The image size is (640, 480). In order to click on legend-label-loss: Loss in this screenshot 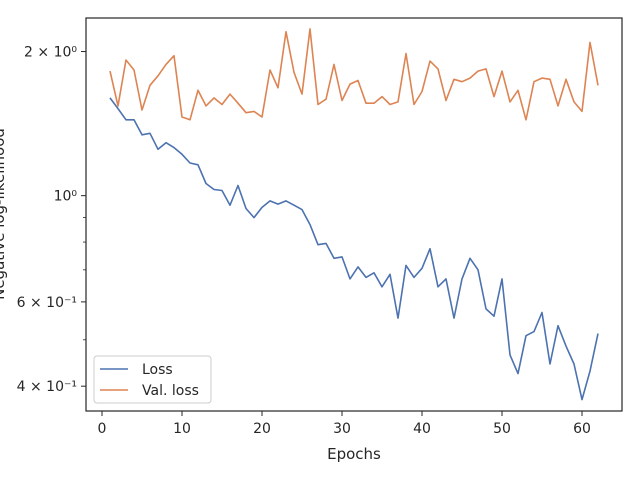, I will do `click(157, 370)`.